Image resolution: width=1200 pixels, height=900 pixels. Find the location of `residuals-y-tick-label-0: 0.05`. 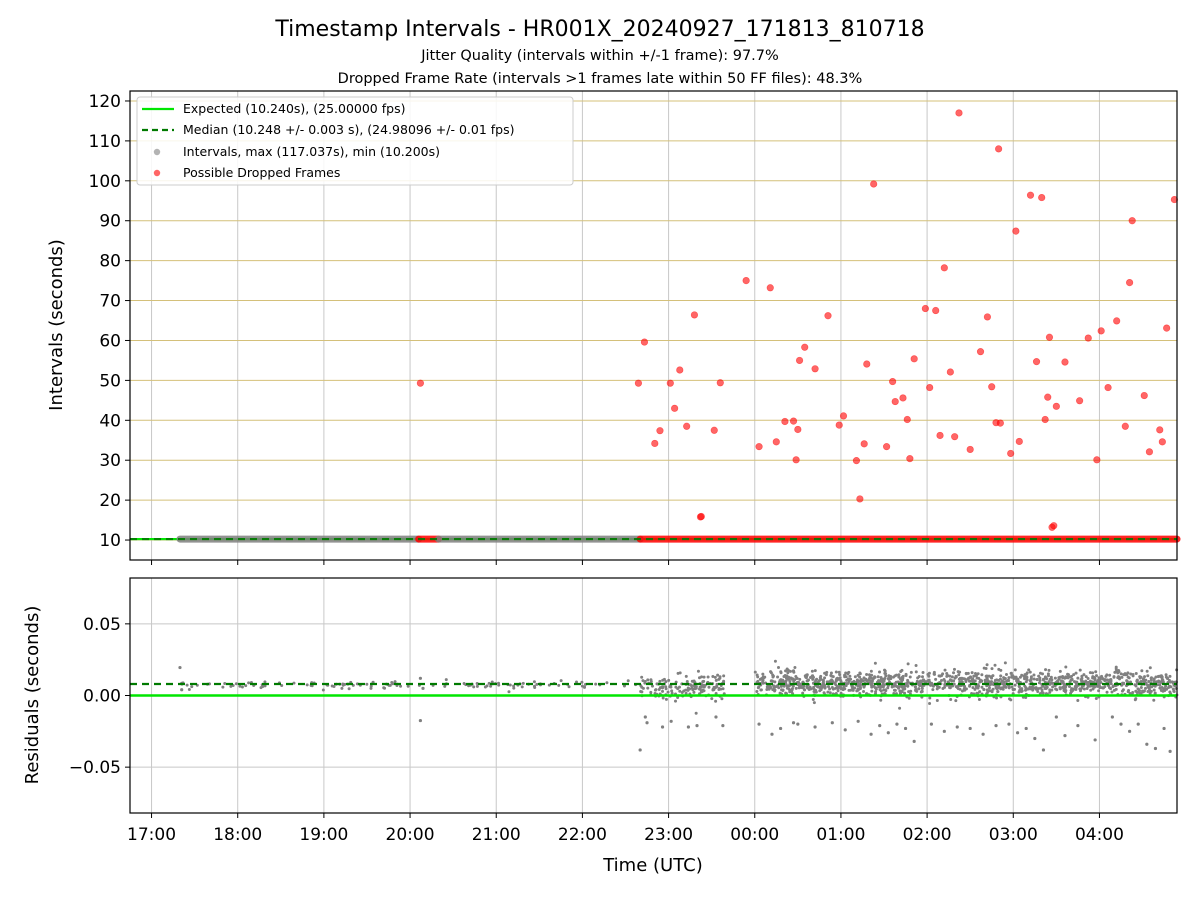

residuals-y-tick-label-0: 0.05 is located at coordinates (102, 625).